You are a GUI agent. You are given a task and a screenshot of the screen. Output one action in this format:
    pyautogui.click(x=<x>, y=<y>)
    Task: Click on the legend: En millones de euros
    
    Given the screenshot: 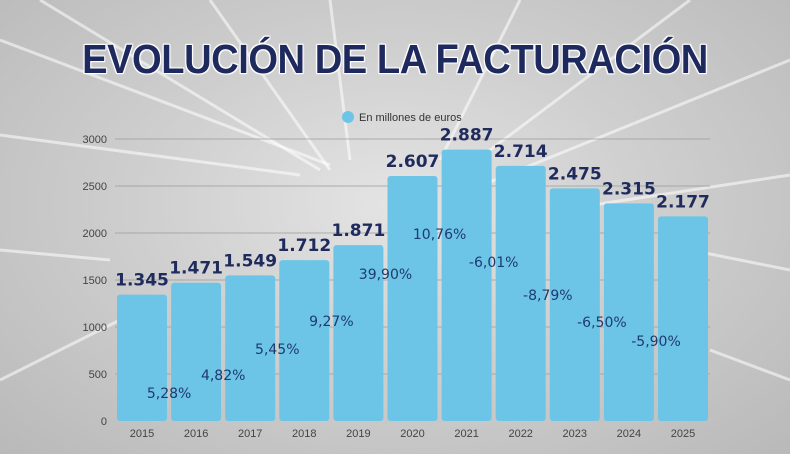 What is the action you would take?
    pyautogui.click(x=402, y=117)
    